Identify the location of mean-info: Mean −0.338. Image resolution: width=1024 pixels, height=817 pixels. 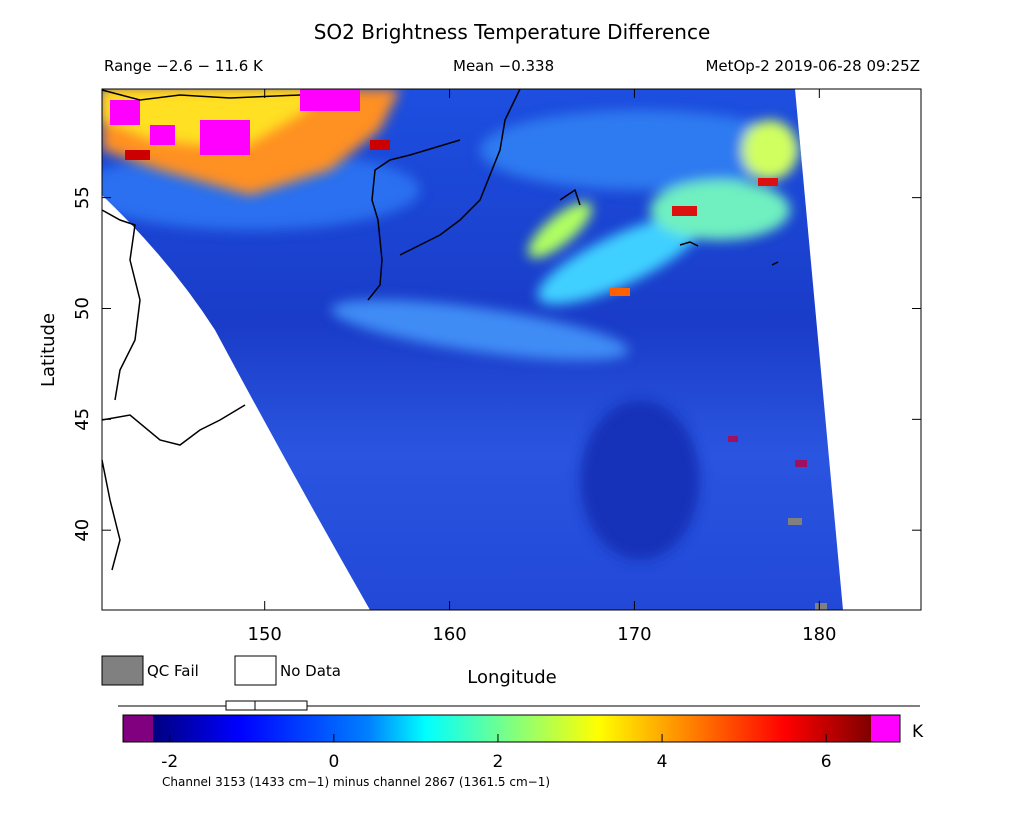
(503, 66).